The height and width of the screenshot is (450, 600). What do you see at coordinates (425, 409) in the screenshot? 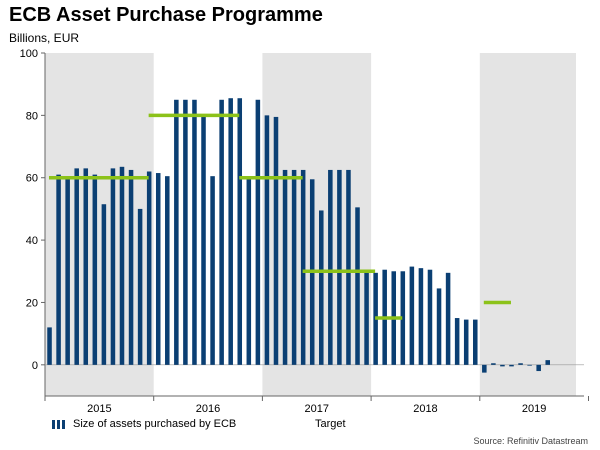
I see `x-tick-label: 2018` at bounding box center [425, 409].